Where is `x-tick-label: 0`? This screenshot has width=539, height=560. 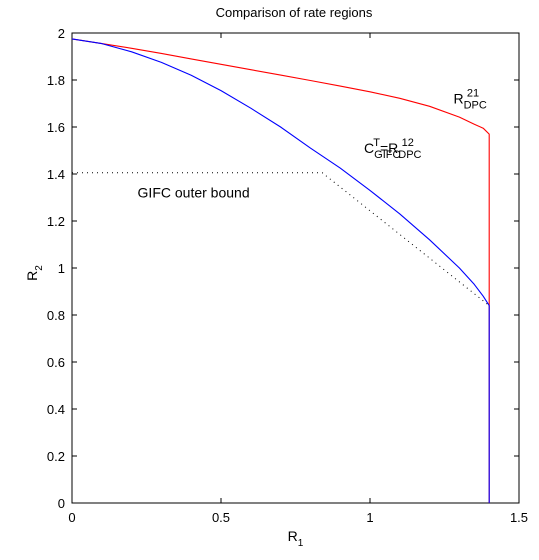 x-tick-label: 0 is located at coordinates (71, 517).